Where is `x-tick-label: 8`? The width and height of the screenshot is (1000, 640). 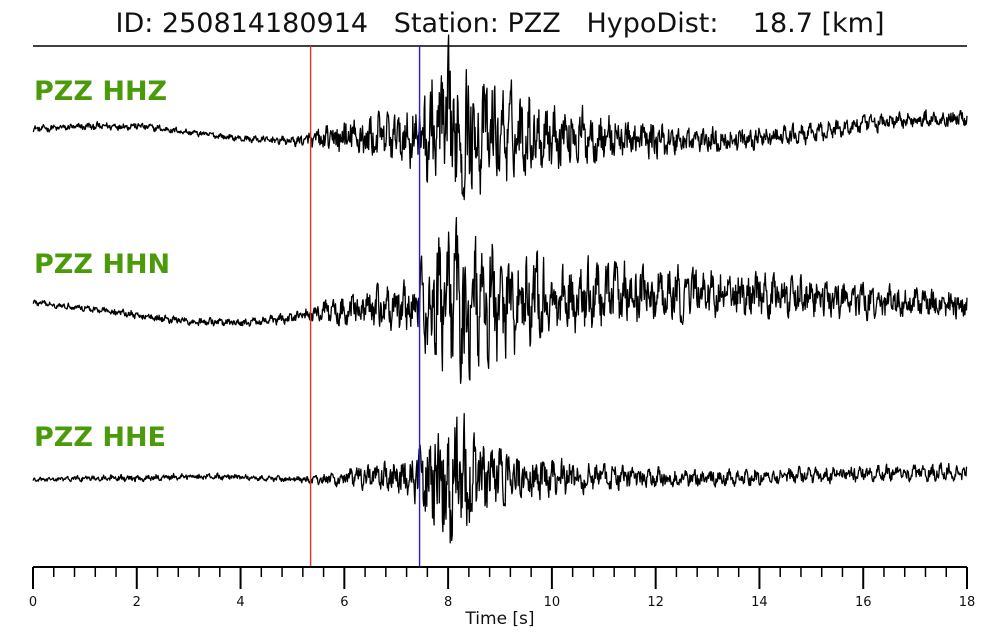 x-tick-label: 8 is located at coordinates (448, 602).